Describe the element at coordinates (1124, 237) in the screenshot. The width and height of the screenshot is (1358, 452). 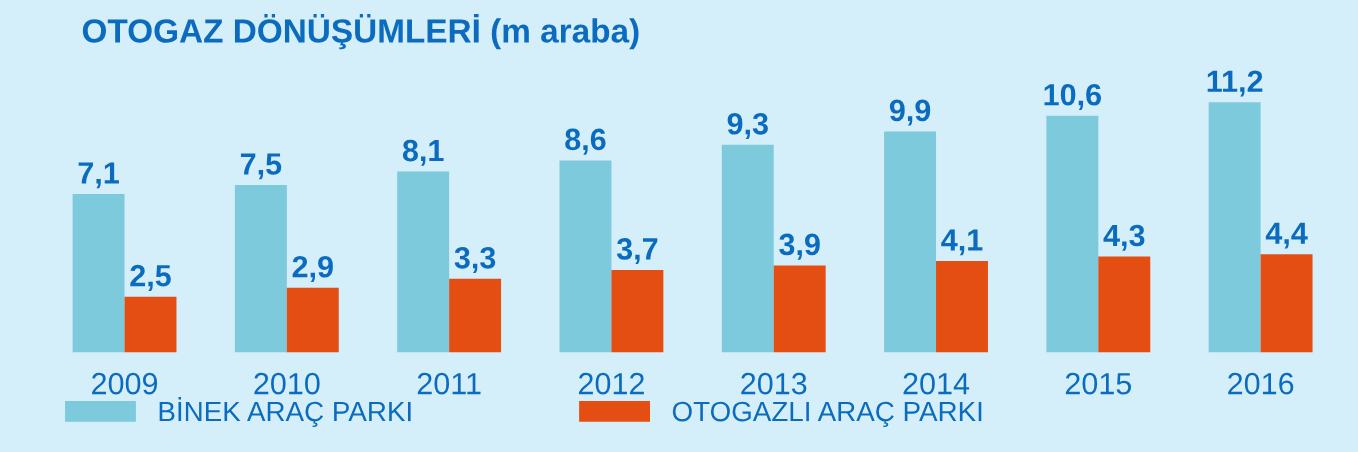
I see `data-label: 4,3` at that location.